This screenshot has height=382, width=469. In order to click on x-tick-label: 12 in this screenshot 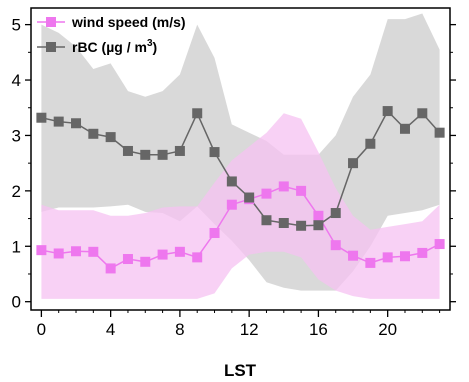, I will do `click(249, 329)`.